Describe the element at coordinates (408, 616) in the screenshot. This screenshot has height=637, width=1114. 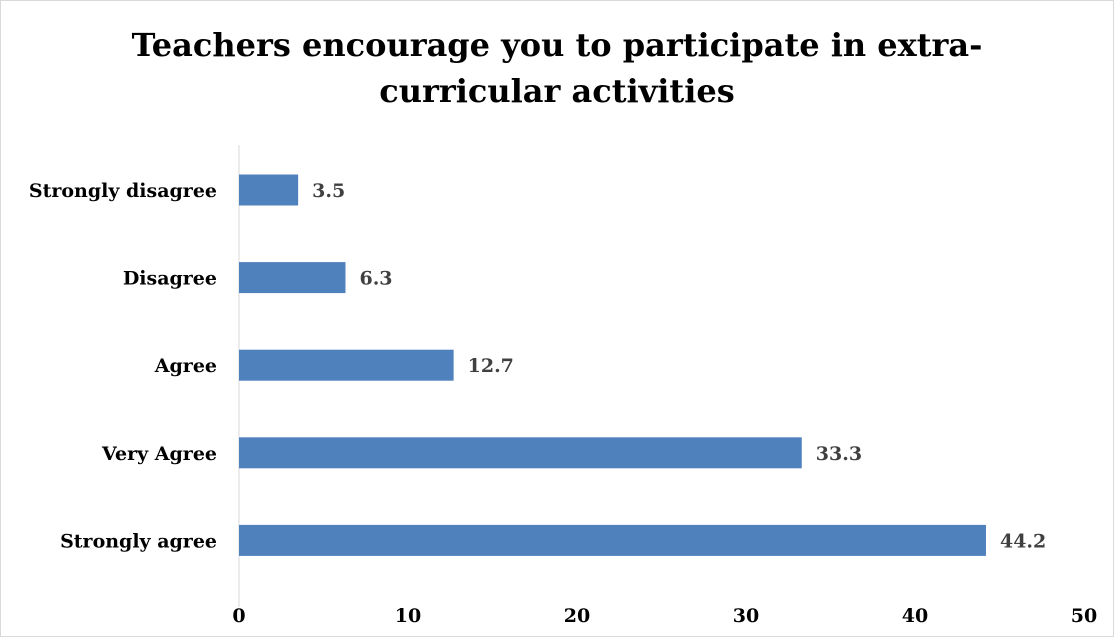
I see `x-tick-label: 10` at that location.